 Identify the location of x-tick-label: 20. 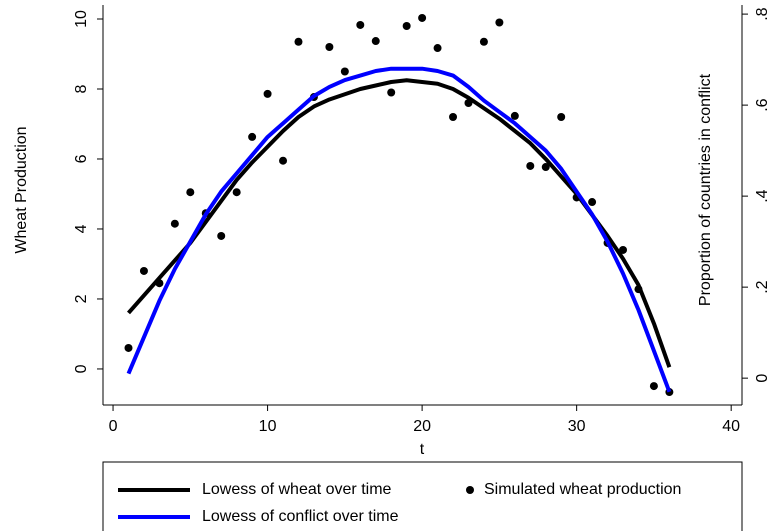
(422, 426).